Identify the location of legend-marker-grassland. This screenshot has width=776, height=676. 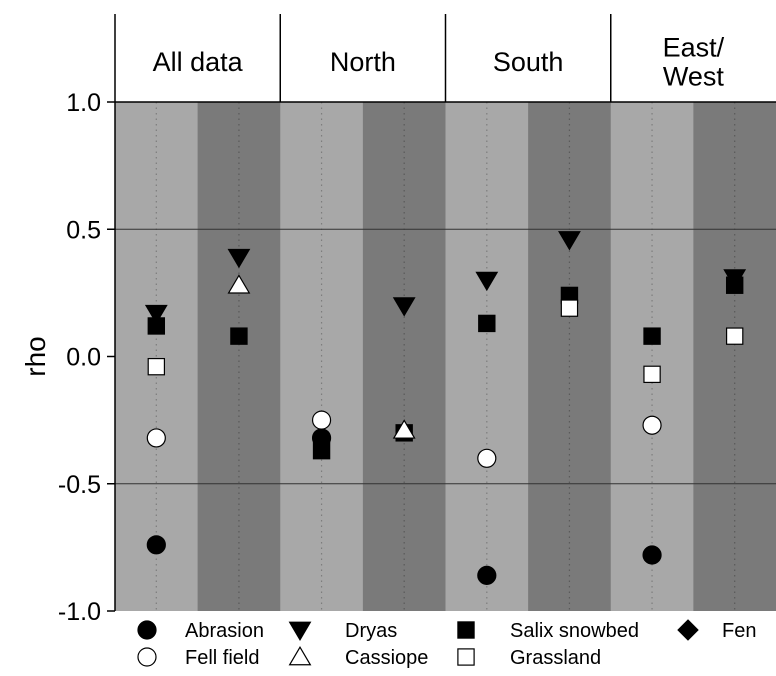
(466, 657).